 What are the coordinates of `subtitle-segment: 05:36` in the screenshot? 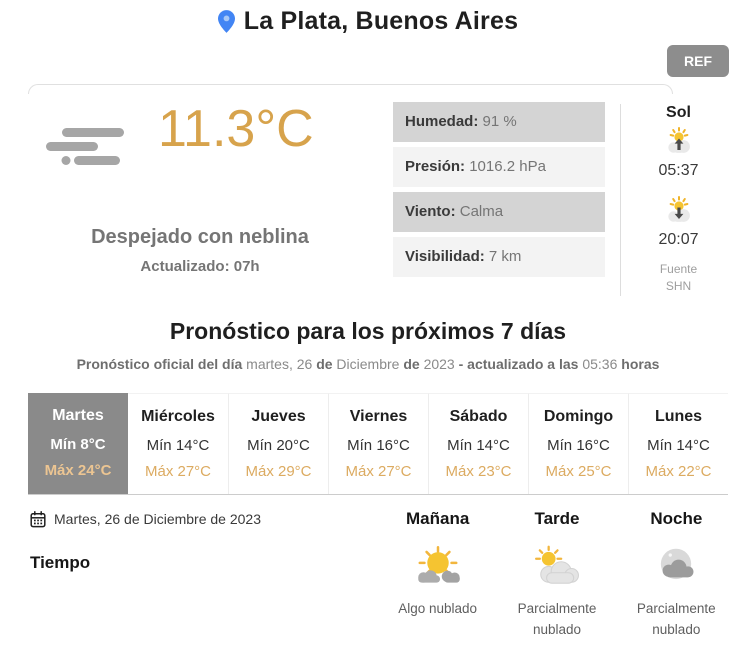 It's located at (600, 364).